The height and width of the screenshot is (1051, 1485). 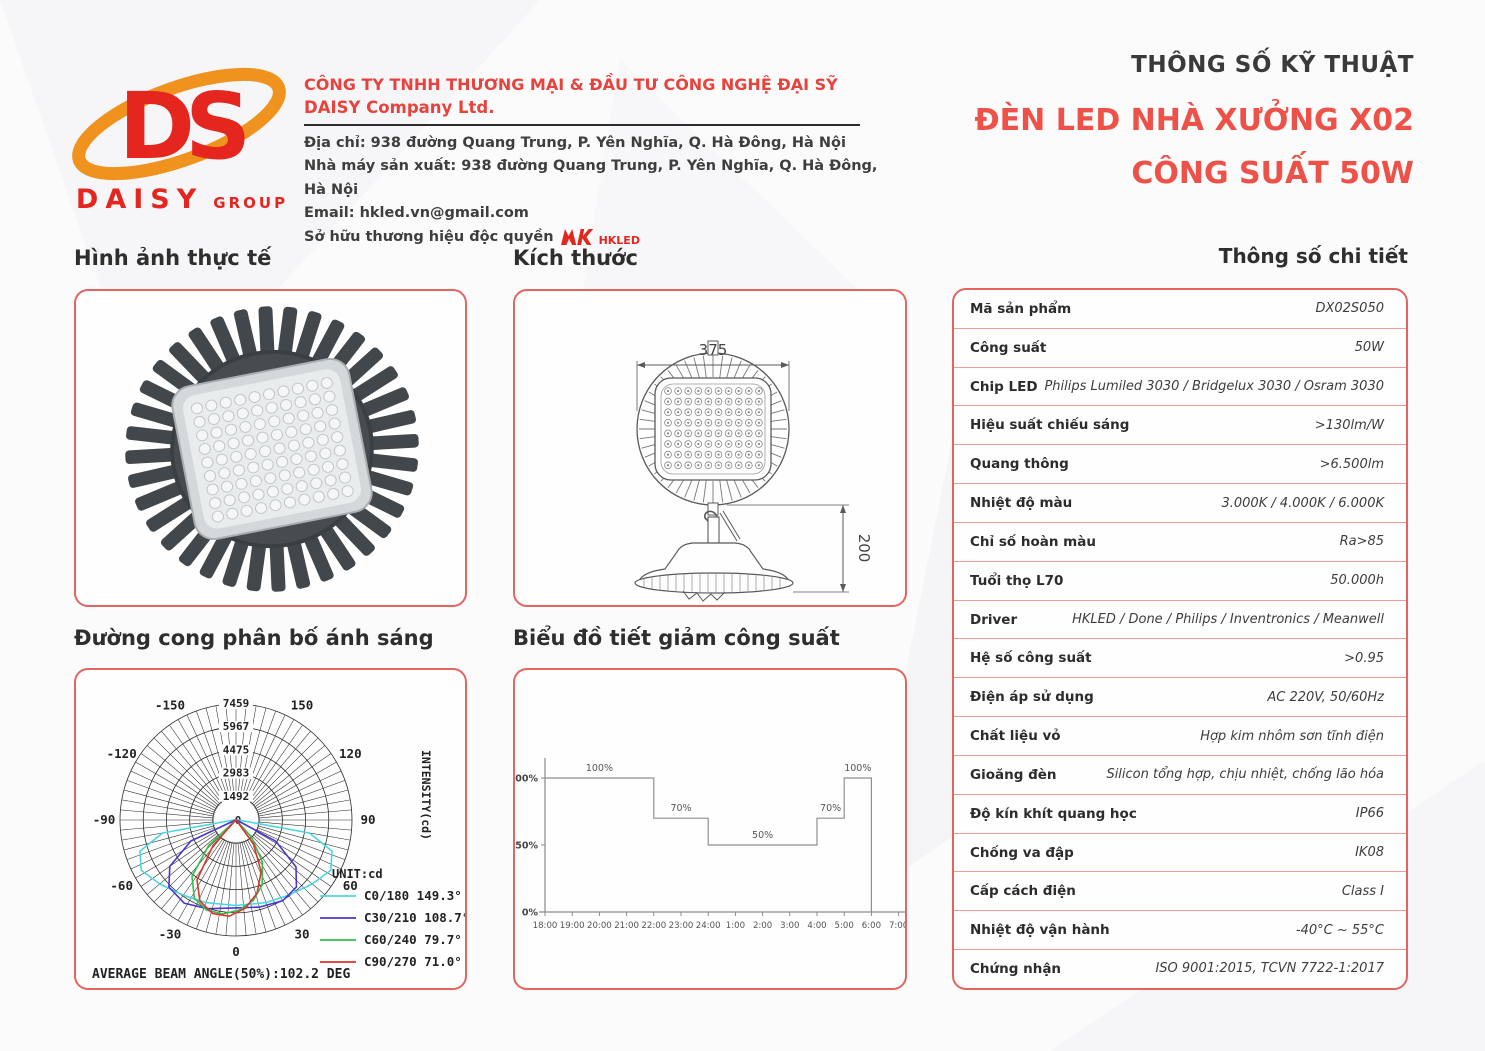 I want to click on svg-text: C0/180 149.3°, so click(x=413, y=895).